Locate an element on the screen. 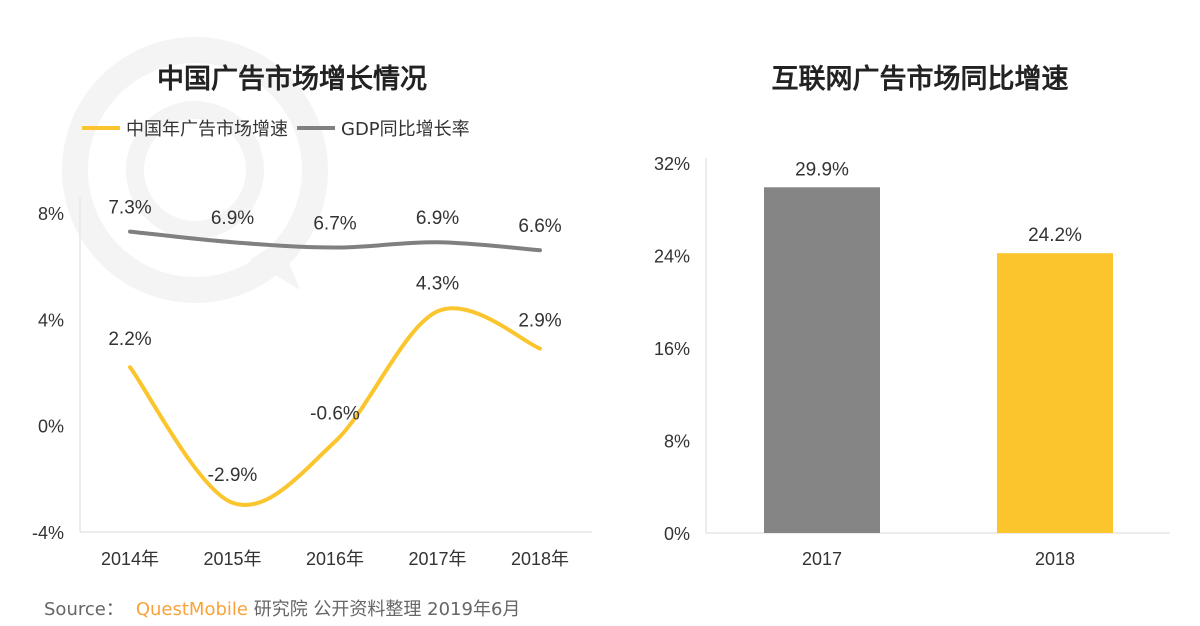  y-tick-label: 4% is located at coordinates (51, 320).